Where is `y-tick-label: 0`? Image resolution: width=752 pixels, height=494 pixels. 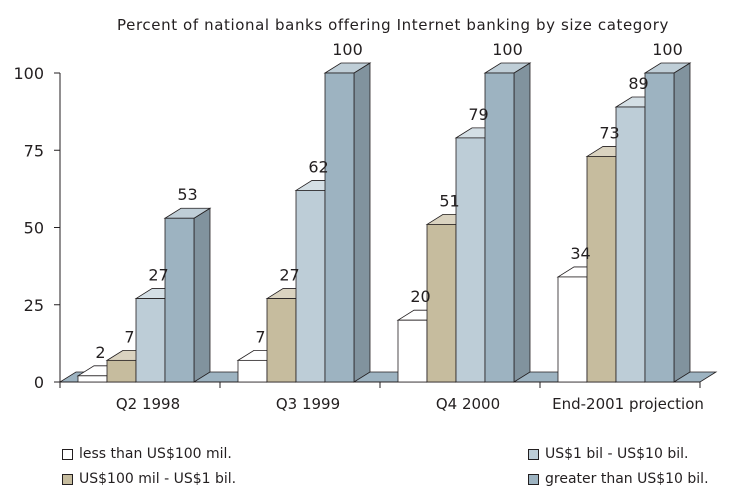
y-tick-label: 0 is located at coordinates (39, 382).